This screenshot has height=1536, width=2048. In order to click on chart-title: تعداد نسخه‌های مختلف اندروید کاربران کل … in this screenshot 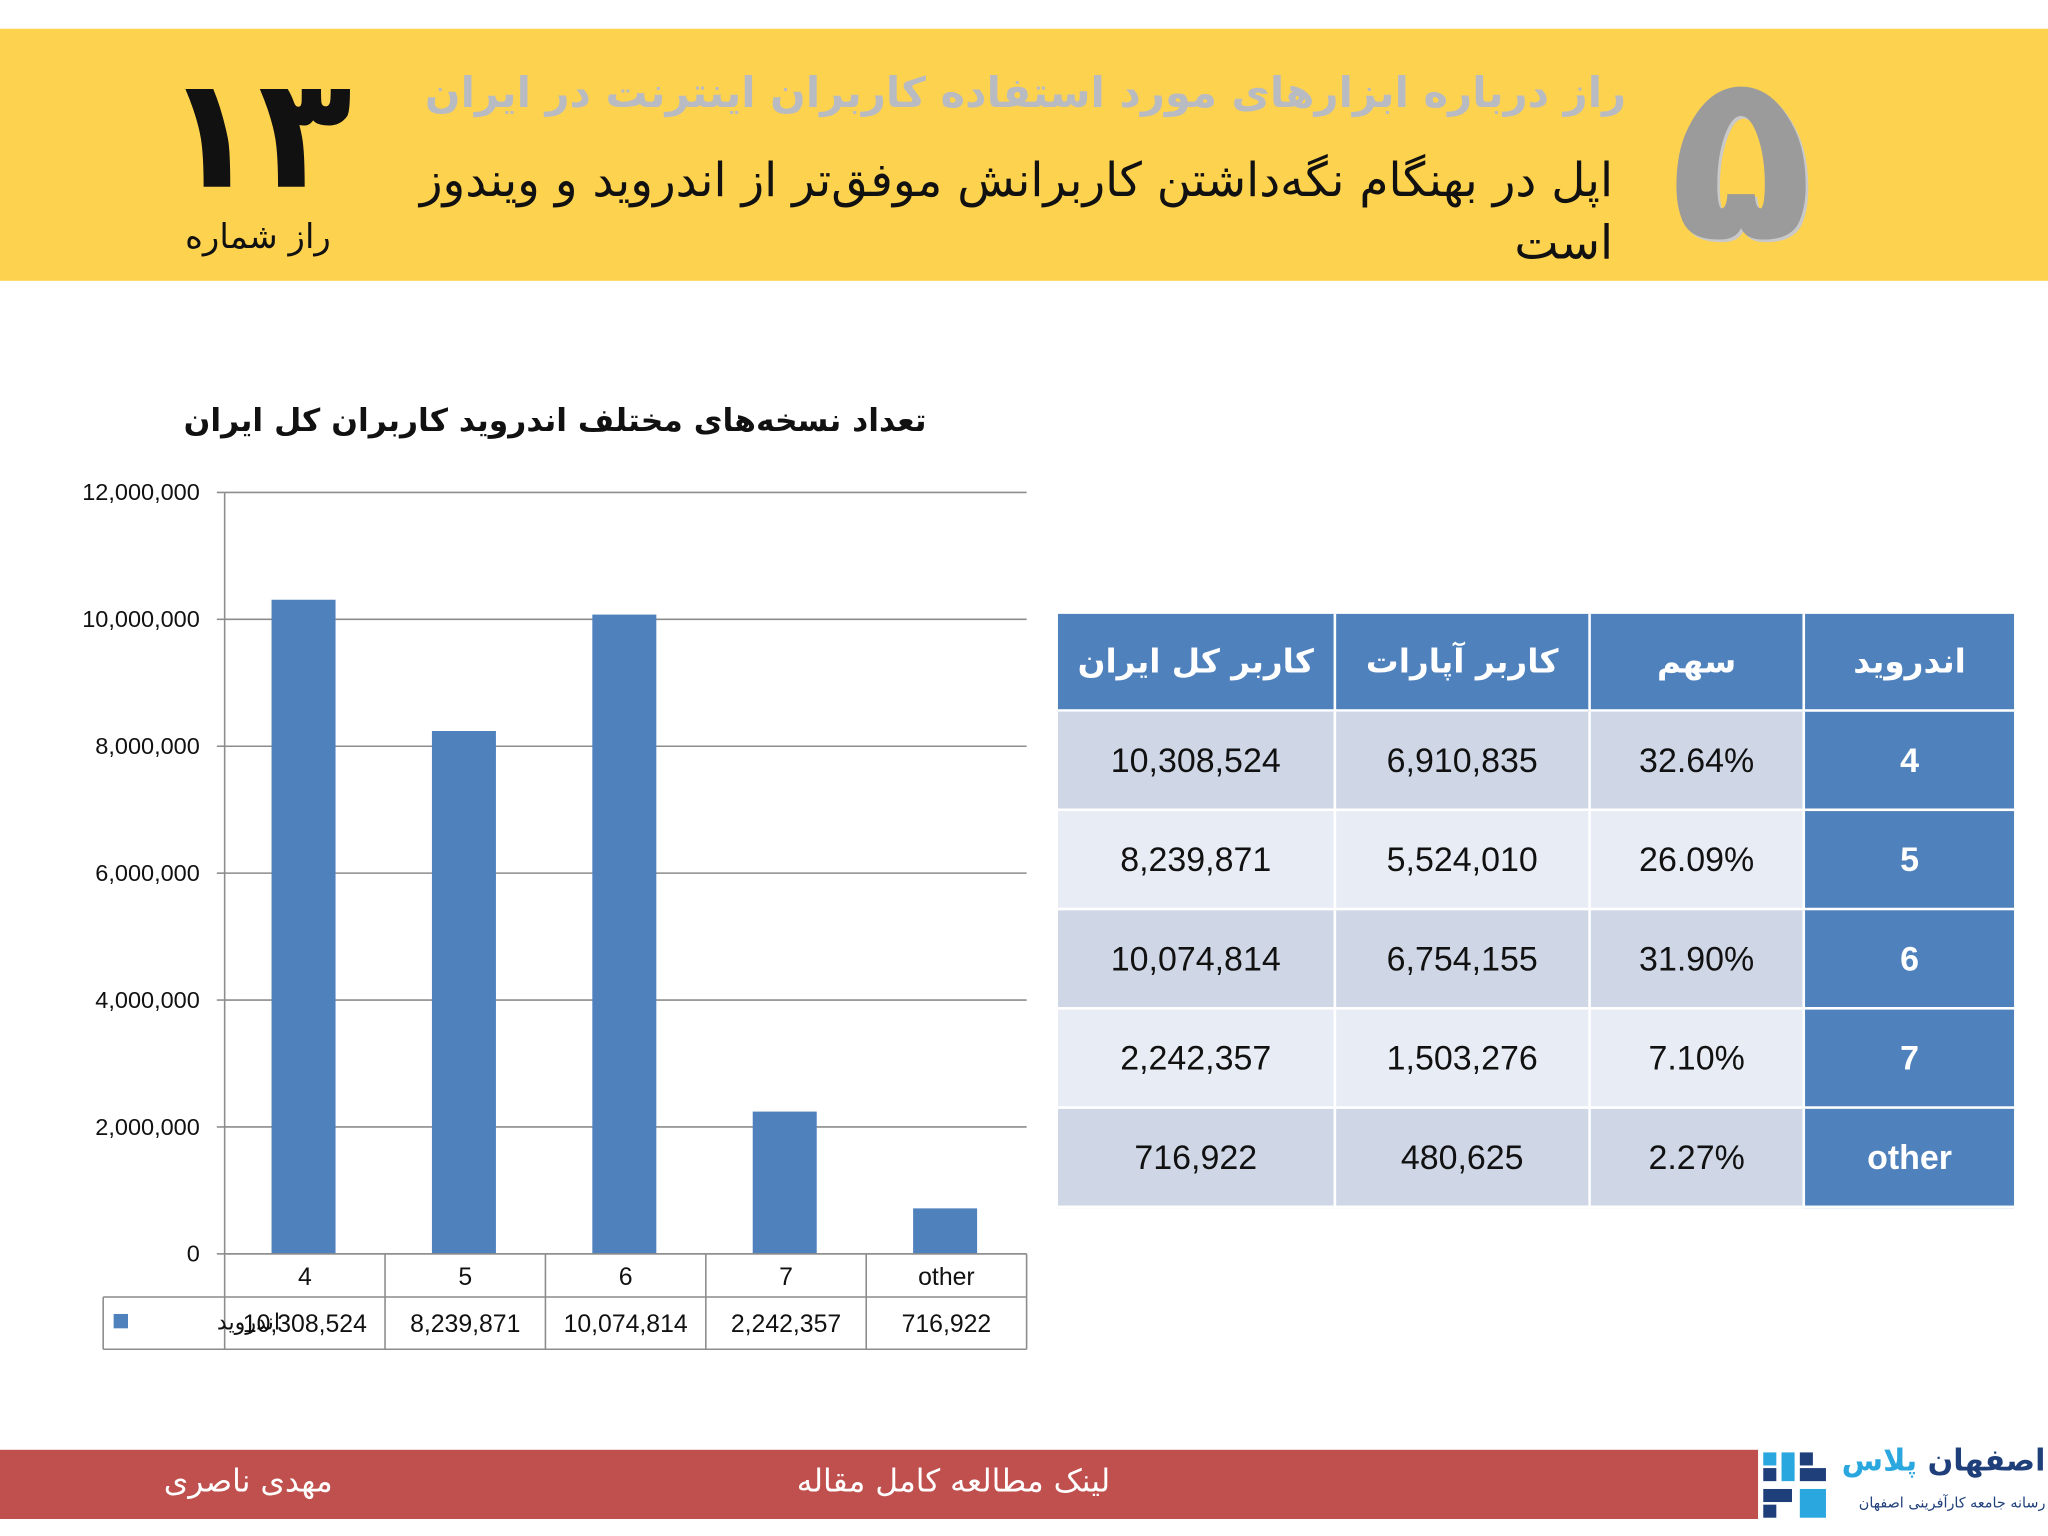, I will do `click(555, 420)`.